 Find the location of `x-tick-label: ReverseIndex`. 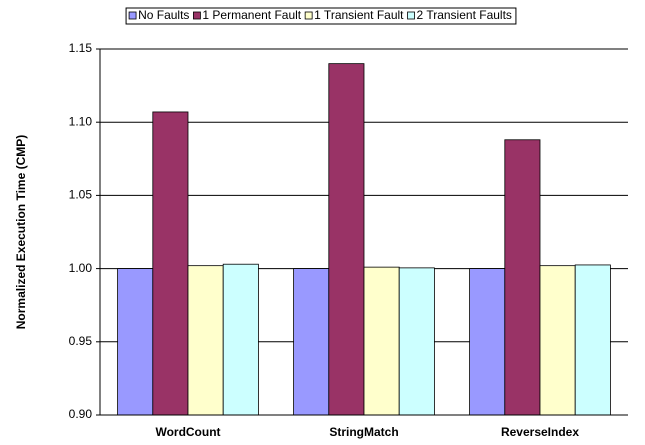

x-tick-label: ReverseIndex is located at coordinates (540, 432).